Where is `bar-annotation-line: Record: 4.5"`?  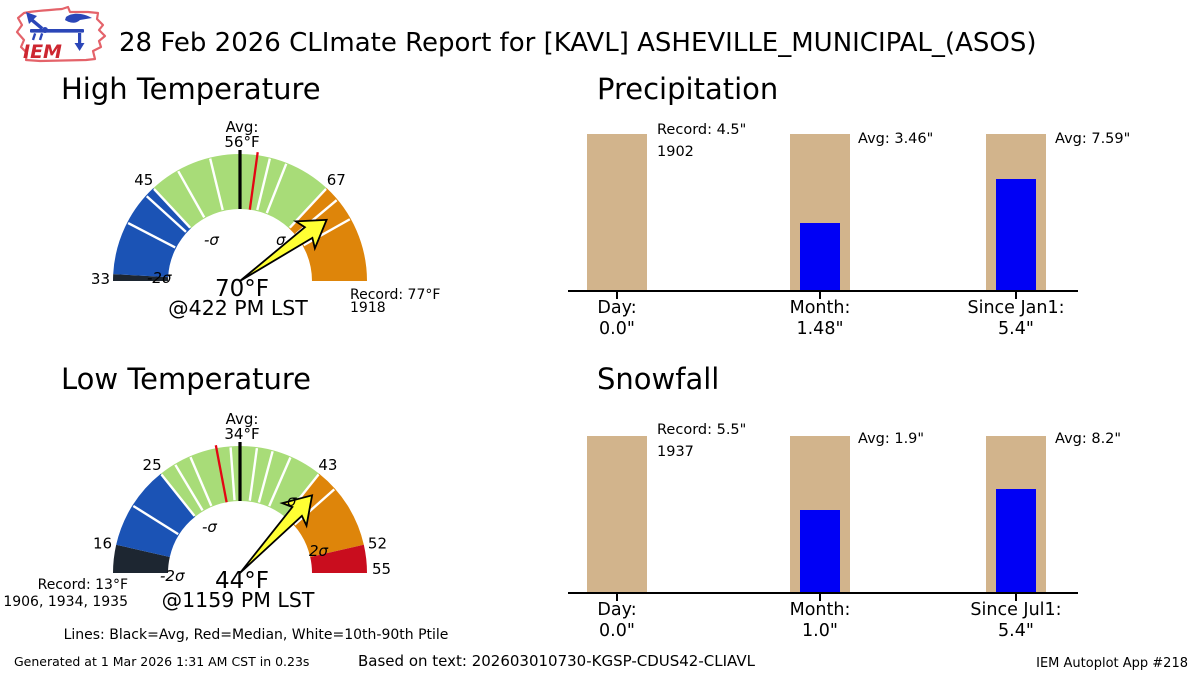 bar-annotation-line: Record: 4.5" is located at coordinates (702, 130).